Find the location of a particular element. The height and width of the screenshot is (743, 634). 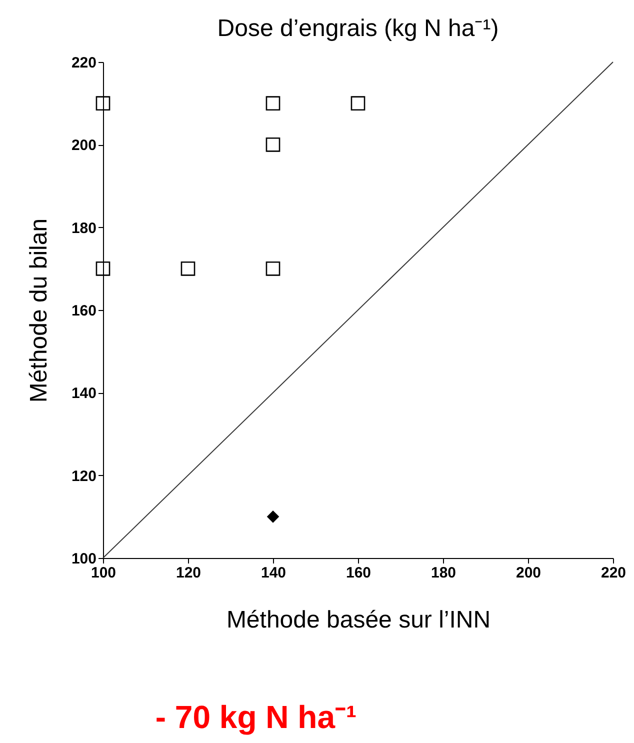

y-tick-label: 100 is located at coordinates (83, 559).